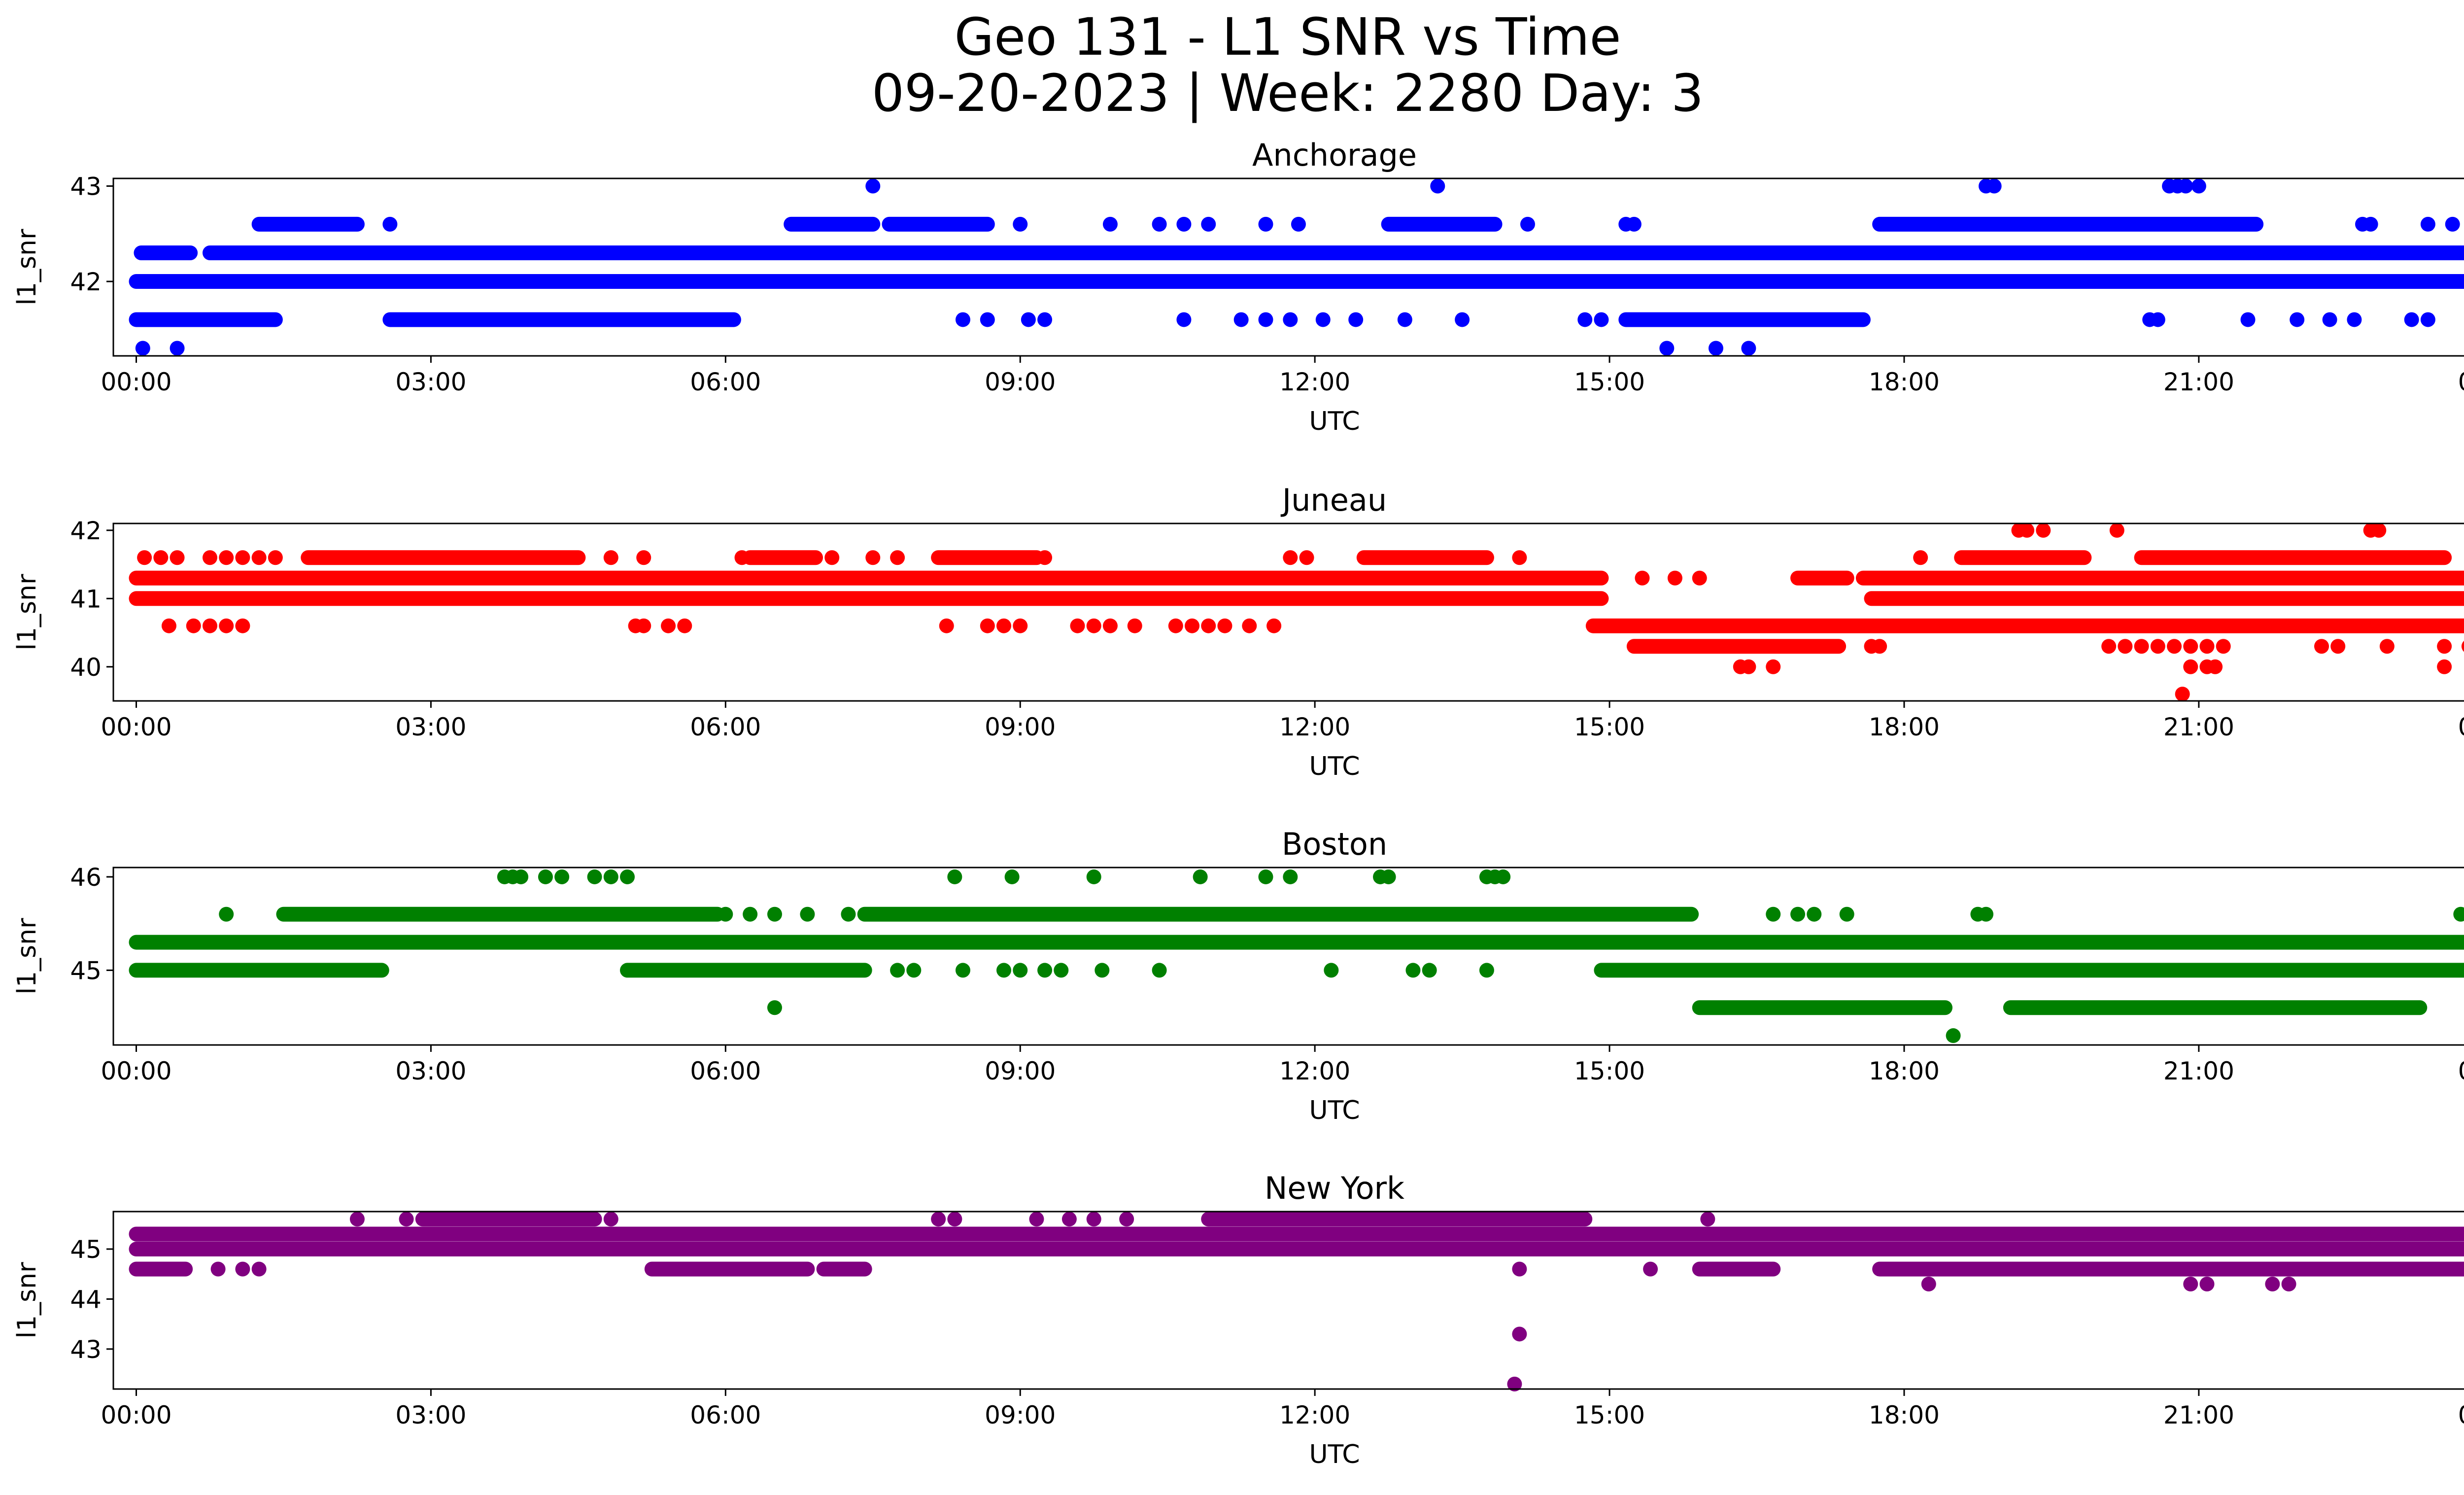 This screenshot has height=1495, width=2464. I want to click on juneau-xtick-label-6: 18:00, so click(1904, 727).